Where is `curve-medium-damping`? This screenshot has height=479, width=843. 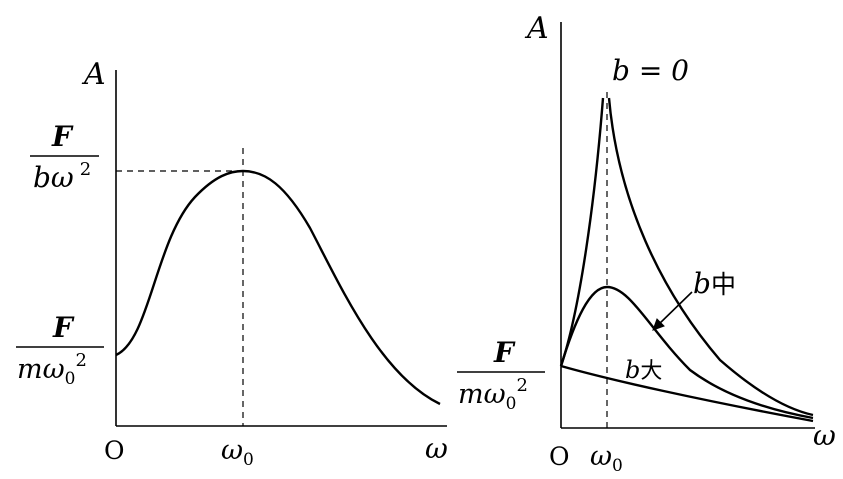
curve-medium-damping is located at coordinates (686, 352).